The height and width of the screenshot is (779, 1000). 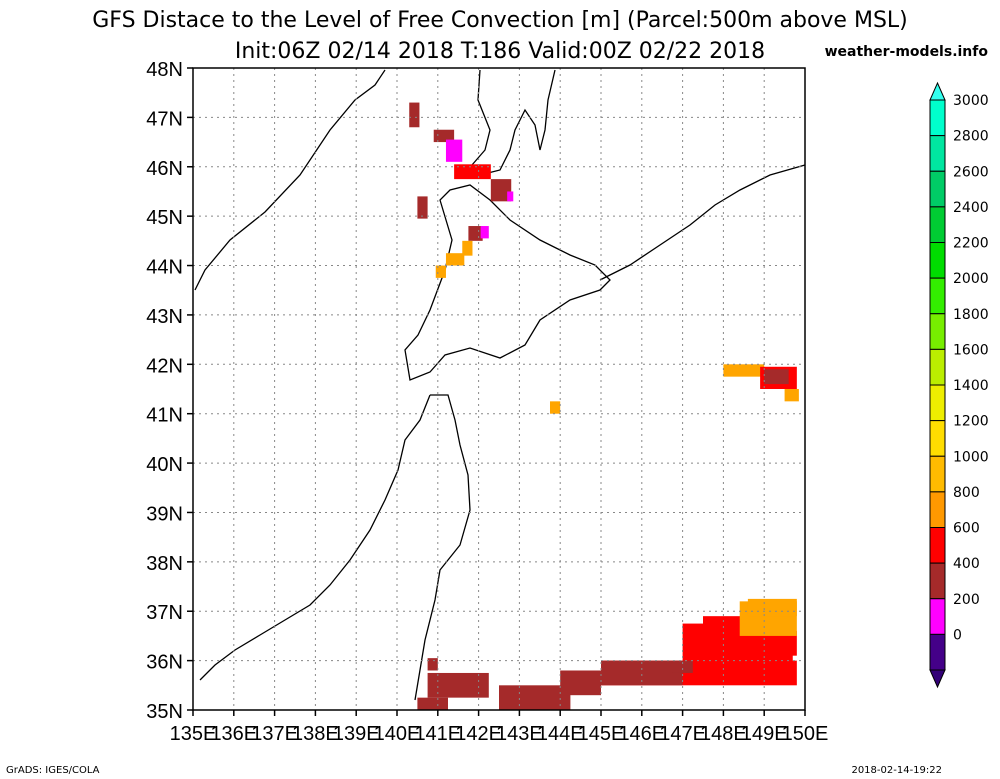 What do you see at coordinates (53, 770) in the screenshot?
I see `footer-software: GrADS: IGES/COLA` at bounding box center [53, 770].